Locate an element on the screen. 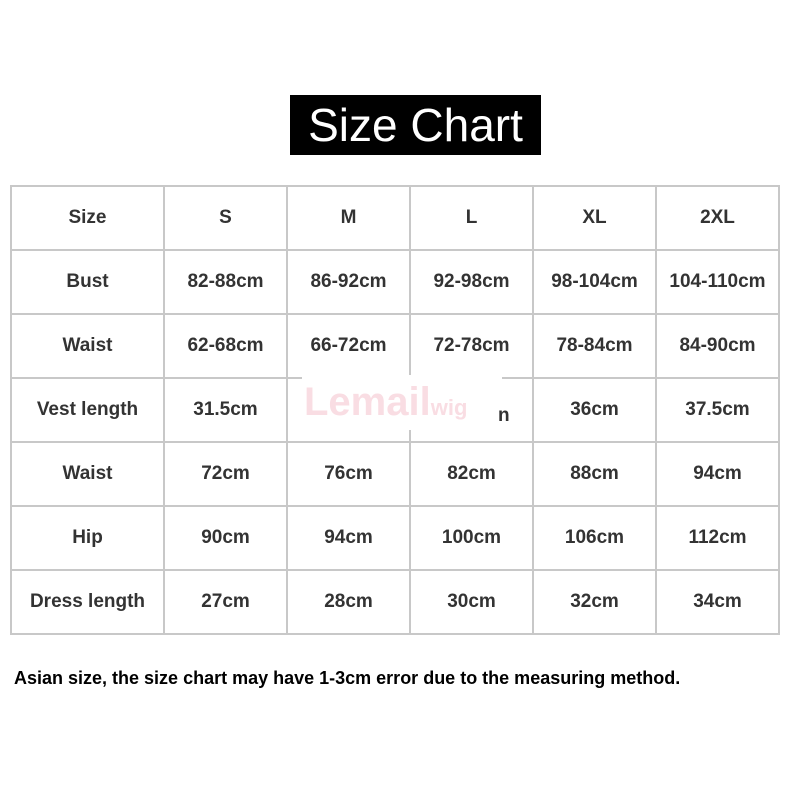 This screenshot has height=800, width=800. table-cell: 104-110cm is located at coordinates (717, 282).